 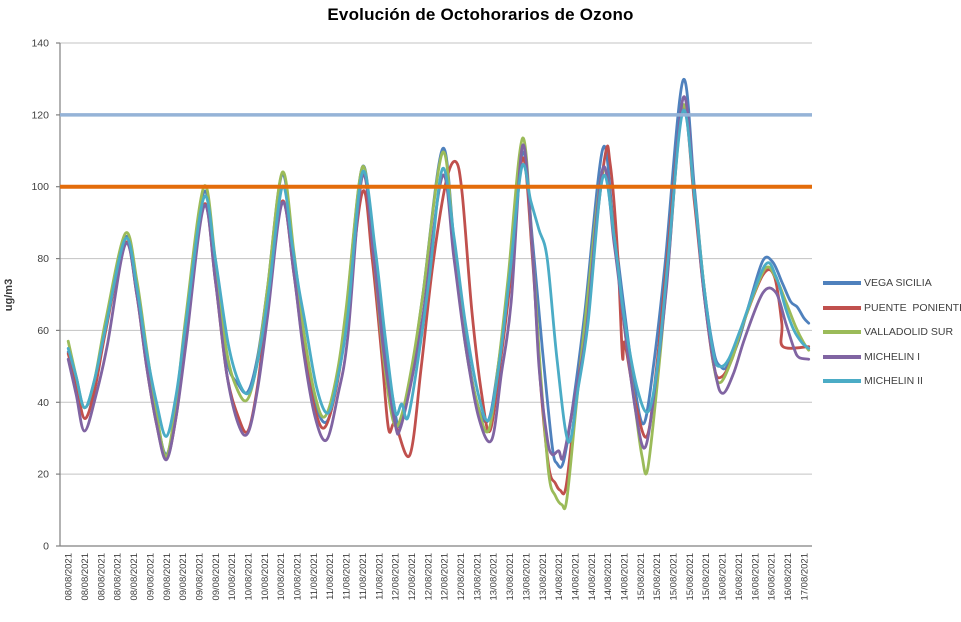 I want to click on legend-label: MICHELIN II, so click(x=893, y=381).